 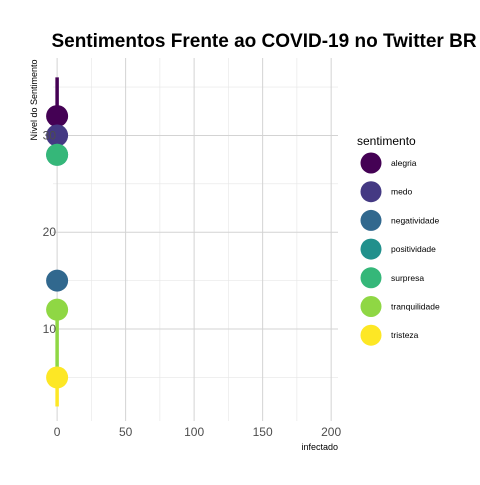 I want to click on y-axis-label: Nível do Sentimento, so click(x=34, y=99).